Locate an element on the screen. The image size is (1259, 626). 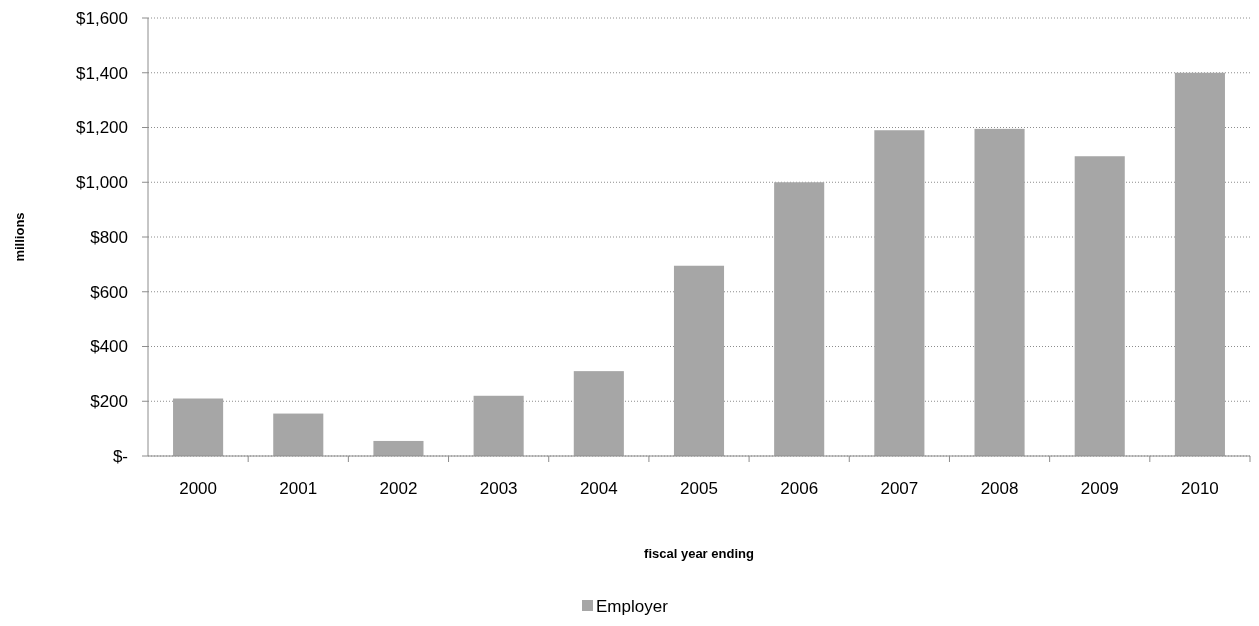
x-tick-label: 2009 is located at coordinates (1099, 488).